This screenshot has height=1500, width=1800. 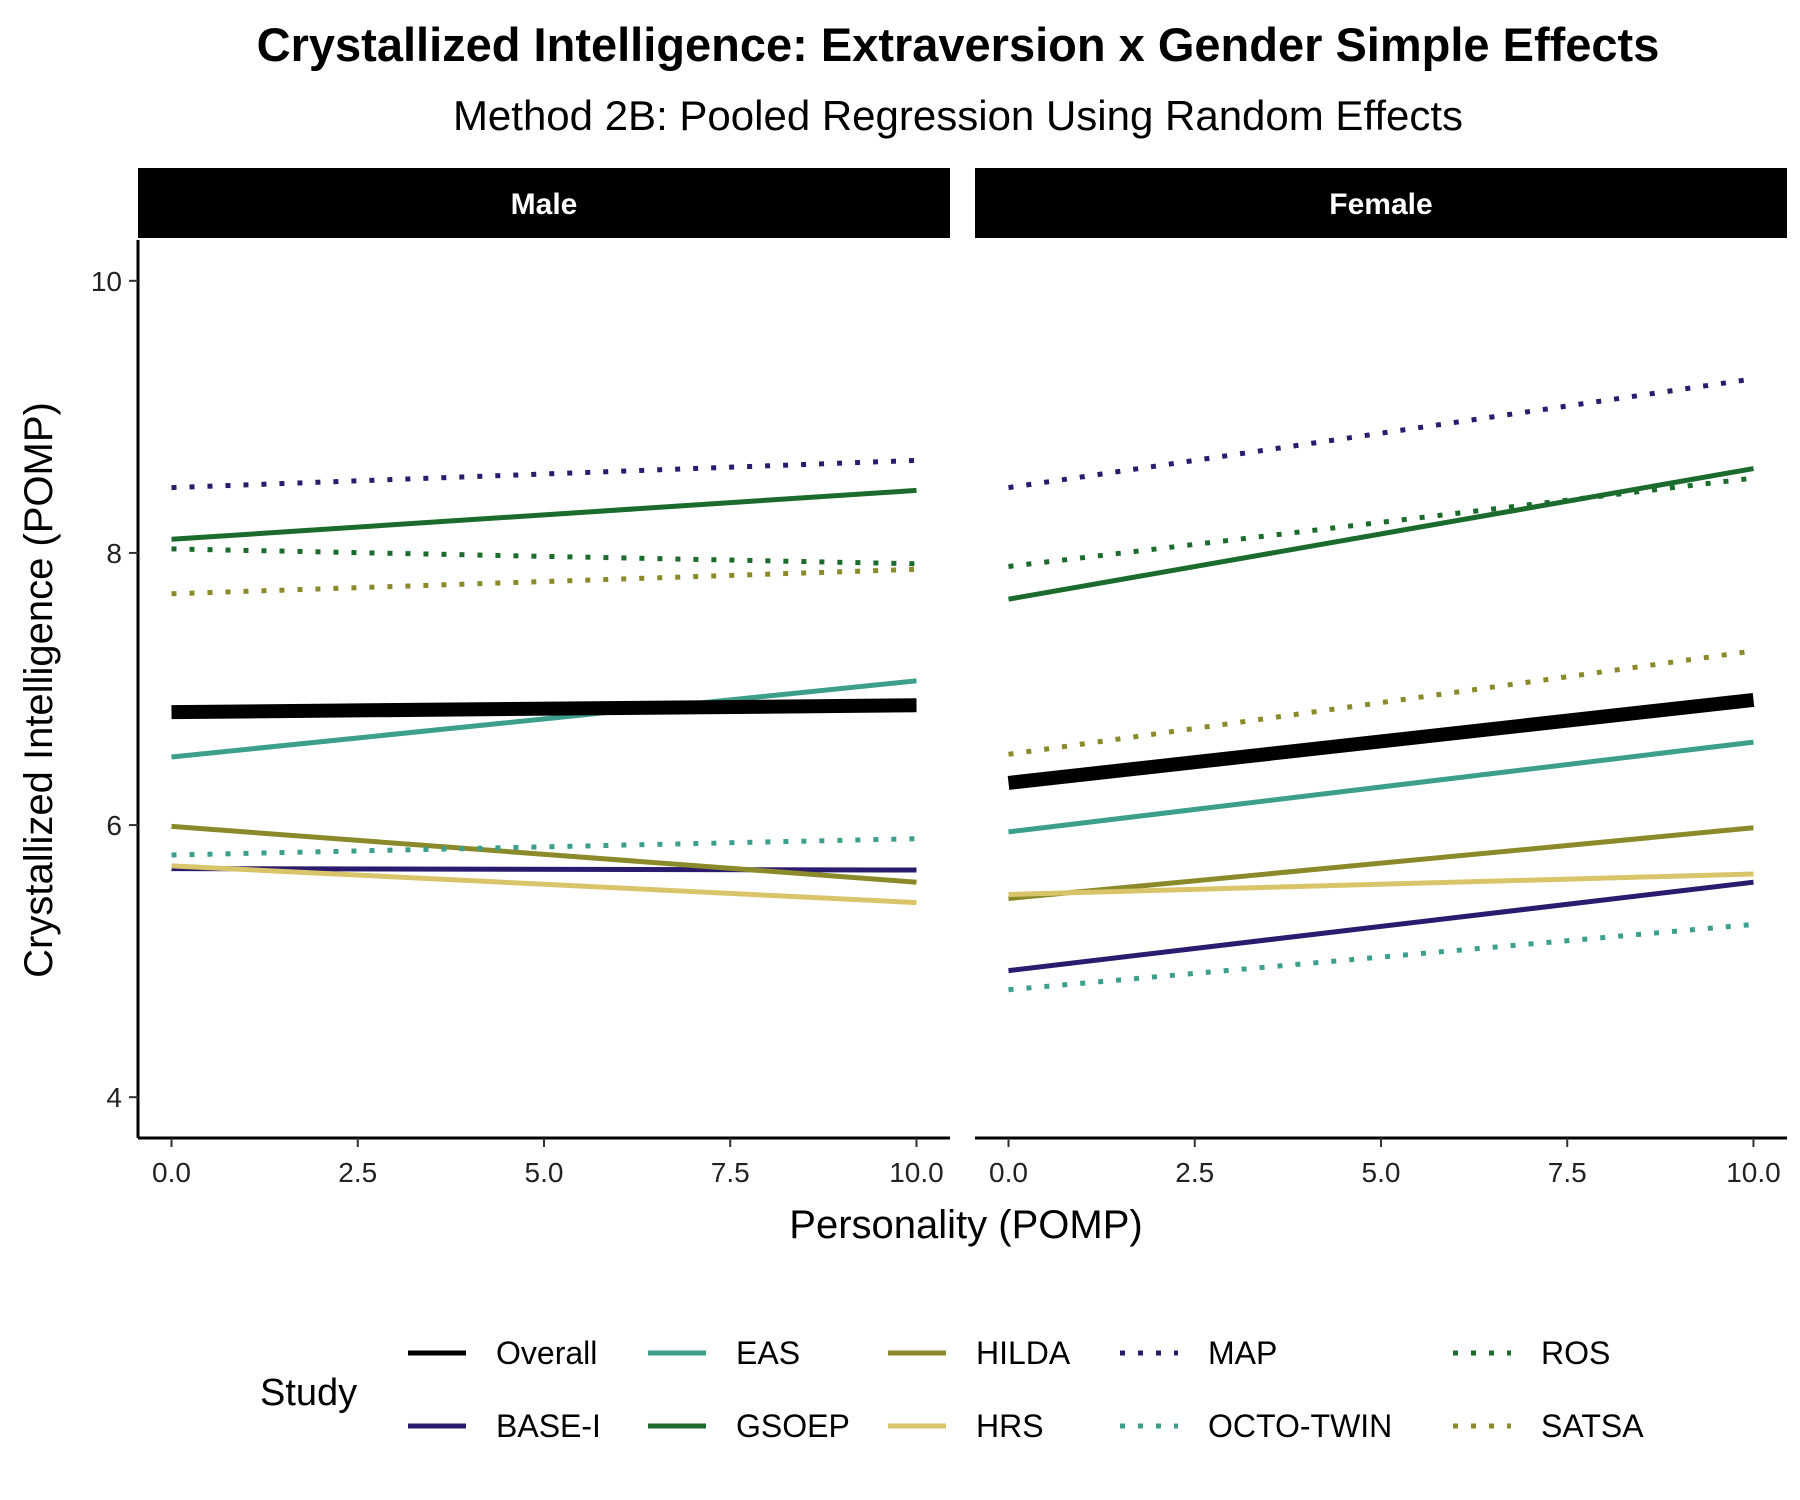 I want to click on legend-label: GSOEP, so click(x=793, y=1426).